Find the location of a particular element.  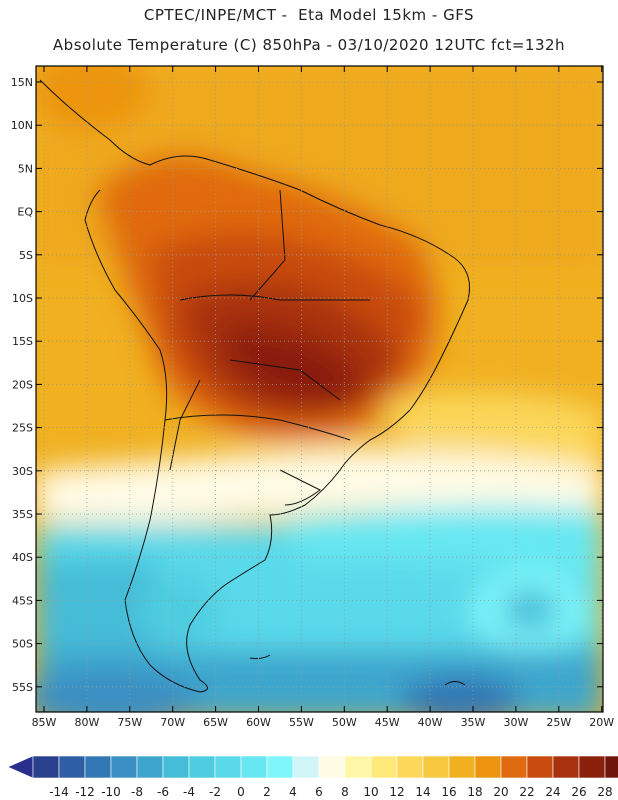

colorbar-tick-label: 12 is located at coordinates (396, 792).